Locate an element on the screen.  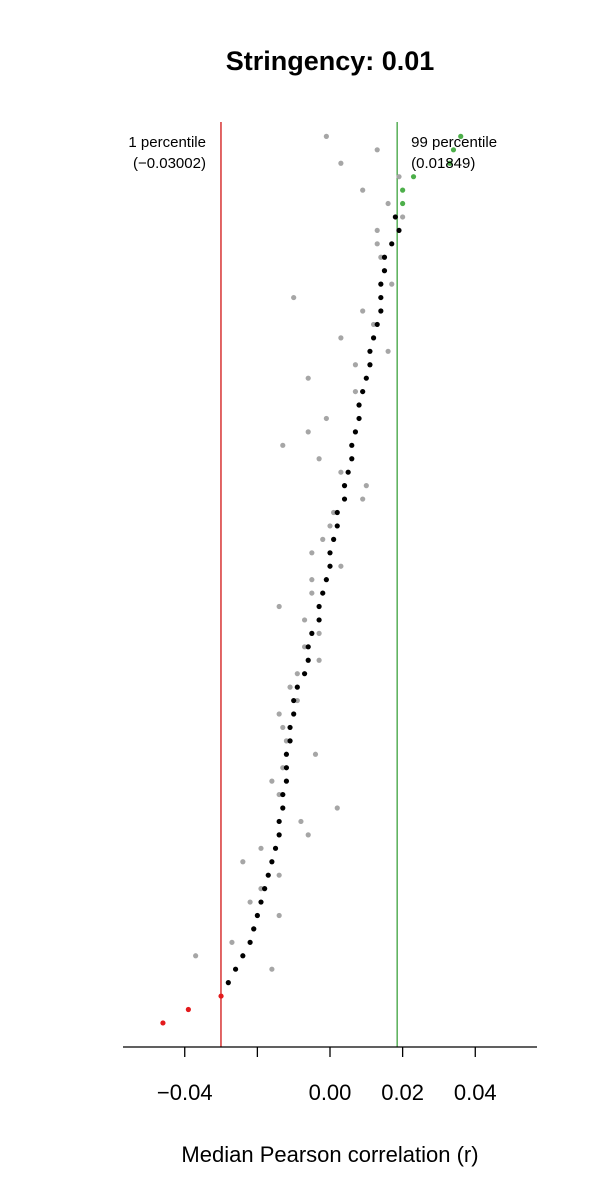
lower-threshold-label: 1 percentile is located at coordinates (167, 142).